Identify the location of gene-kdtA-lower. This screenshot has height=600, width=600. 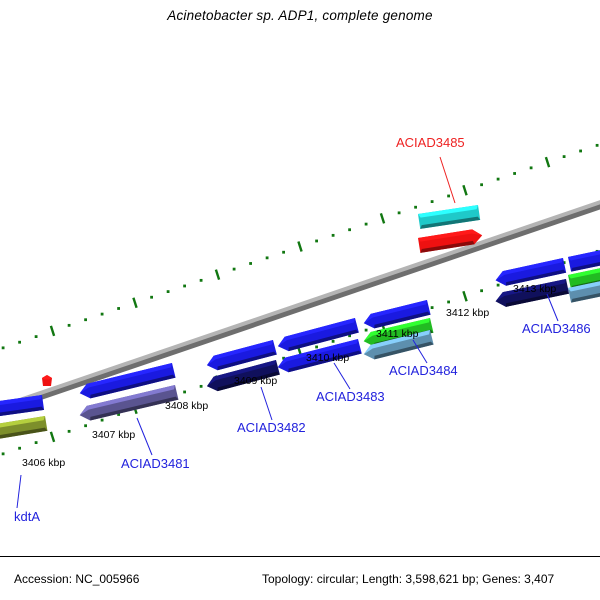
(24, 428).